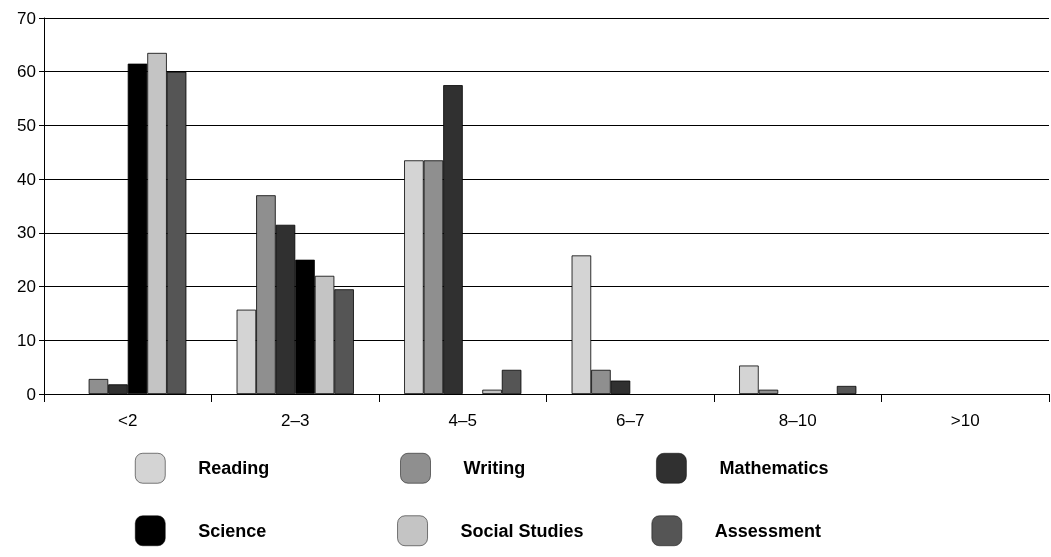 The width and height of the screenshot is (1051, 557). What do you see at coordinates (31, 394) in the screenshot?
I see `y-tick-label: 0` at bounding box center [31, 394].